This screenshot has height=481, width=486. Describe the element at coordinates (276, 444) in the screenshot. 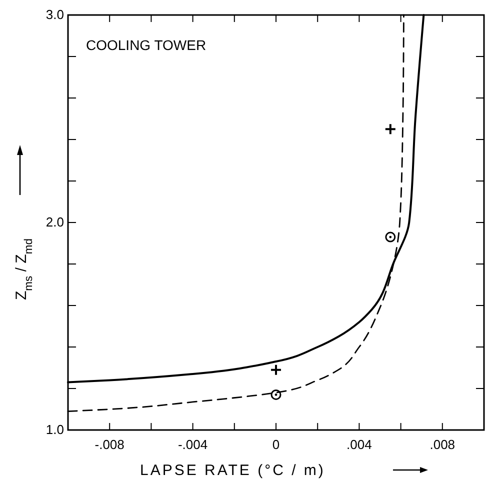

I see `x-tick-label: 0` at that location.